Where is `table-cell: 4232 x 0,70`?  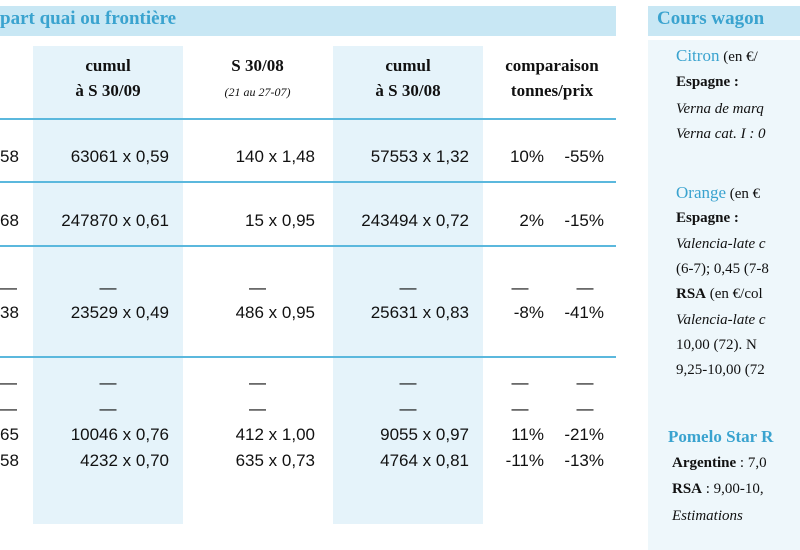 table-cell: 4232 x 0,70 is located at coordinates (124, 460).